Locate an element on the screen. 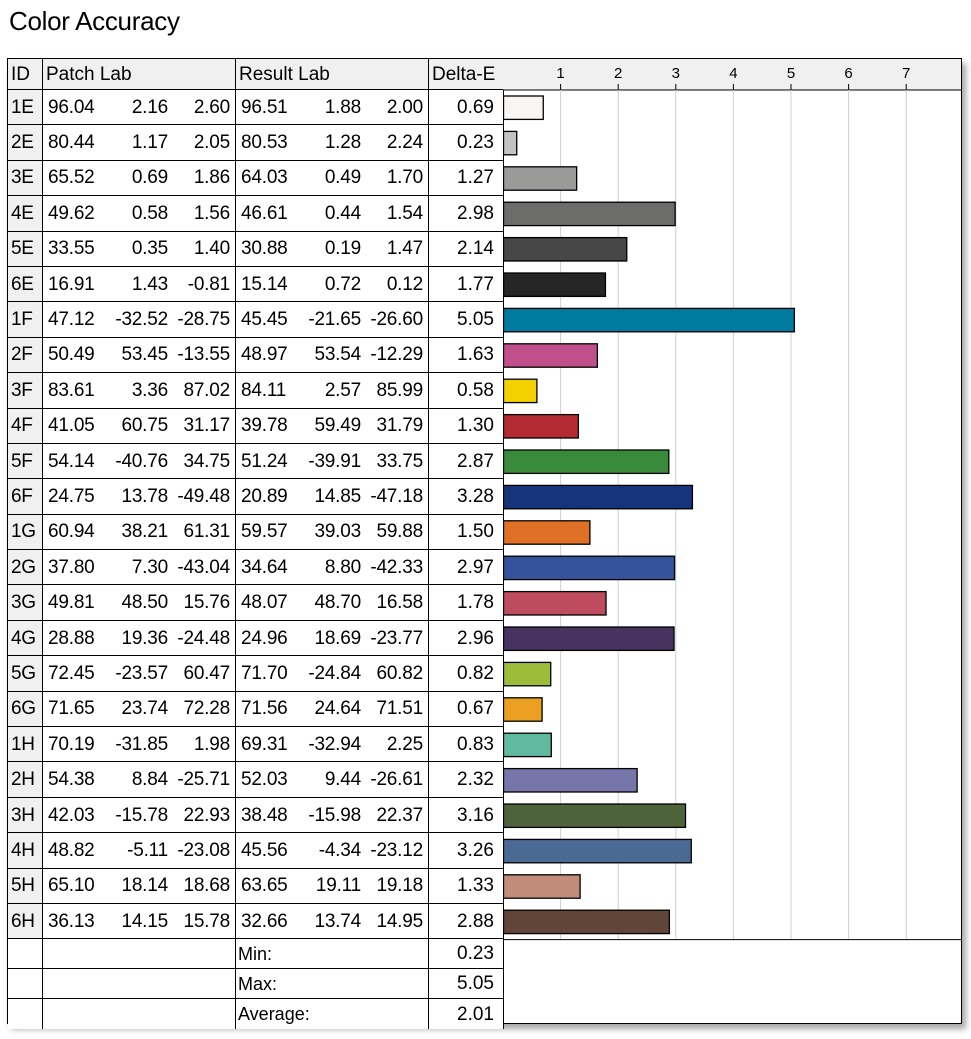 The width and height of the screenshot is (971, 1039). result-lab-a: -21.65 is located at coordinates (334, 320).